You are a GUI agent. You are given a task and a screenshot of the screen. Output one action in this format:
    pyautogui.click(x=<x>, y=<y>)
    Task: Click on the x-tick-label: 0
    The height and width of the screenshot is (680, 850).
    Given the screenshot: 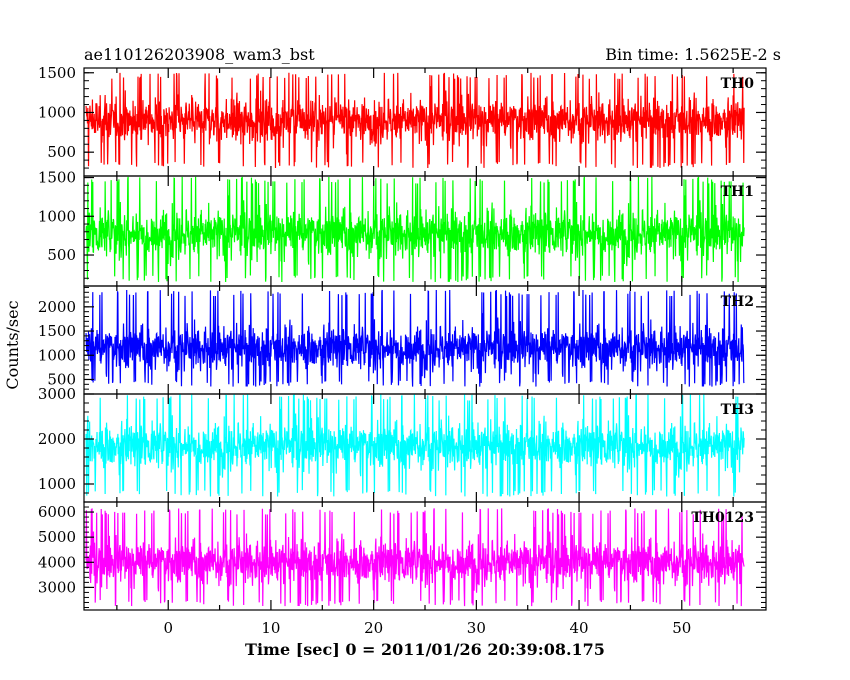 What is the action you would take?
    pyautogui.click(x=168, y=628)
    